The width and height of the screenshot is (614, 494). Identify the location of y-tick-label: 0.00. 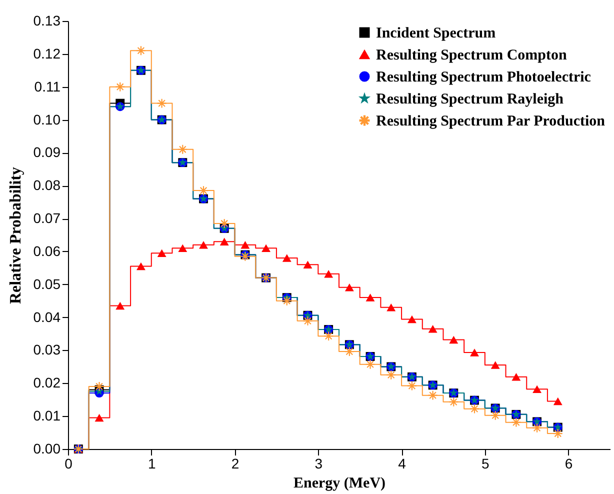
(47, 448).